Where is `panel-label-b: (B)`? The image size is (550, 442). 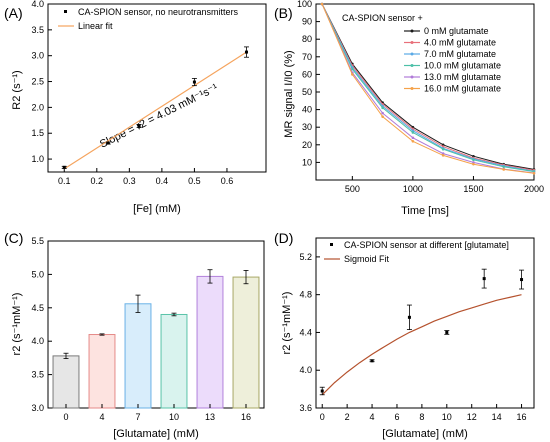
panel-label-b: (B) is located at coordinates (283, 13).